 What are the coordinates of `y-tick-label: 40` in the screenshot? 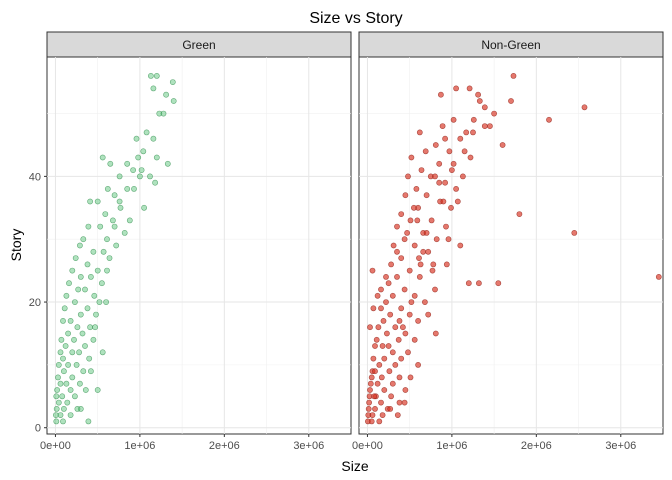 It's located at (35, 177).